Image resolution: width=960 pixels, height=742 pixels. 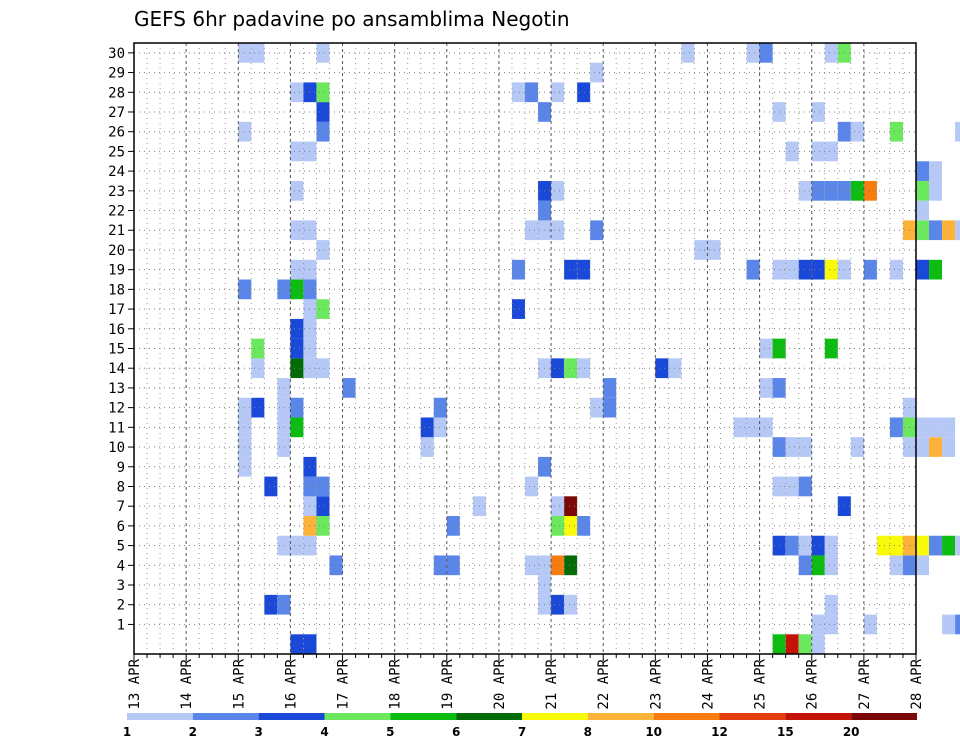 What do you see at coordinates (258, 732) in the screenshot?
I see `colorbar-label: 3` at bounding box center [258, 732].